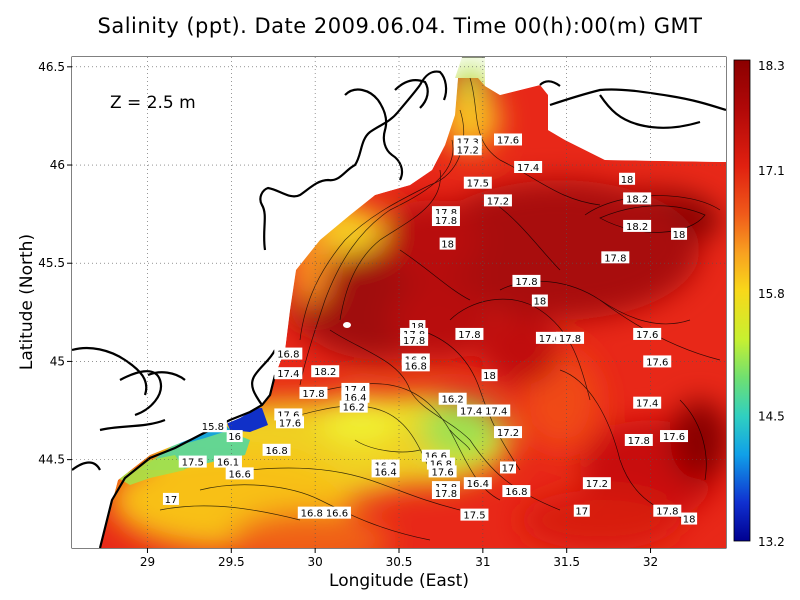 This screenshot has width=800, height=600. I want to click on contour-label-text: 16.4, so click(478, 484).